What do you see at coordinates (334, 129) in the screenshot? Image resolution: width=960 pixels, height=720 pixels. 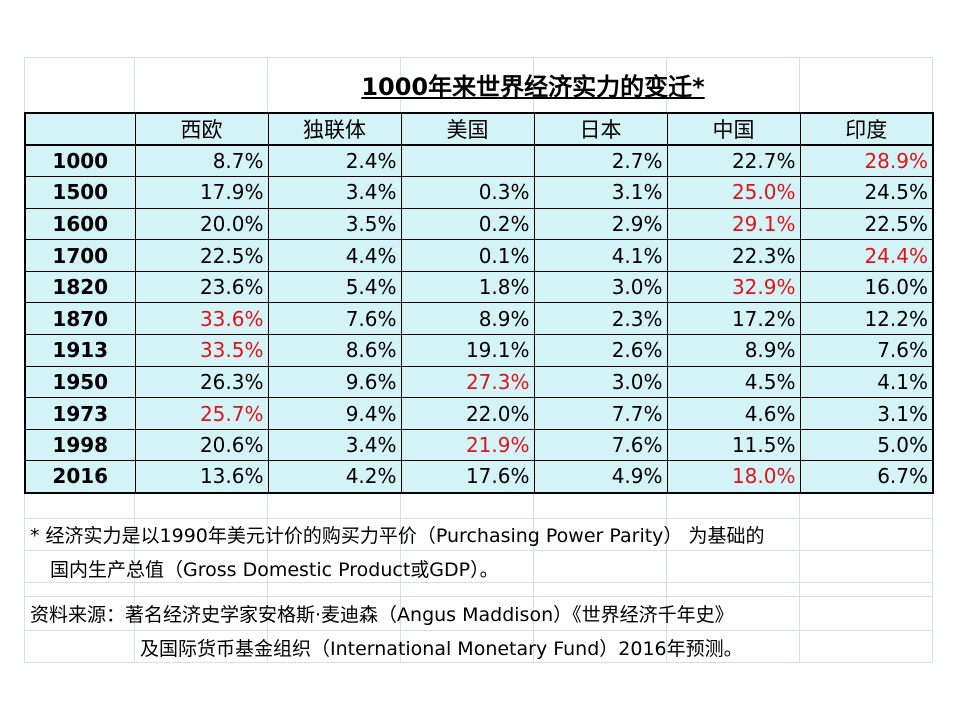 I see `column-header: 独联体` at bounding box center [334, 129].